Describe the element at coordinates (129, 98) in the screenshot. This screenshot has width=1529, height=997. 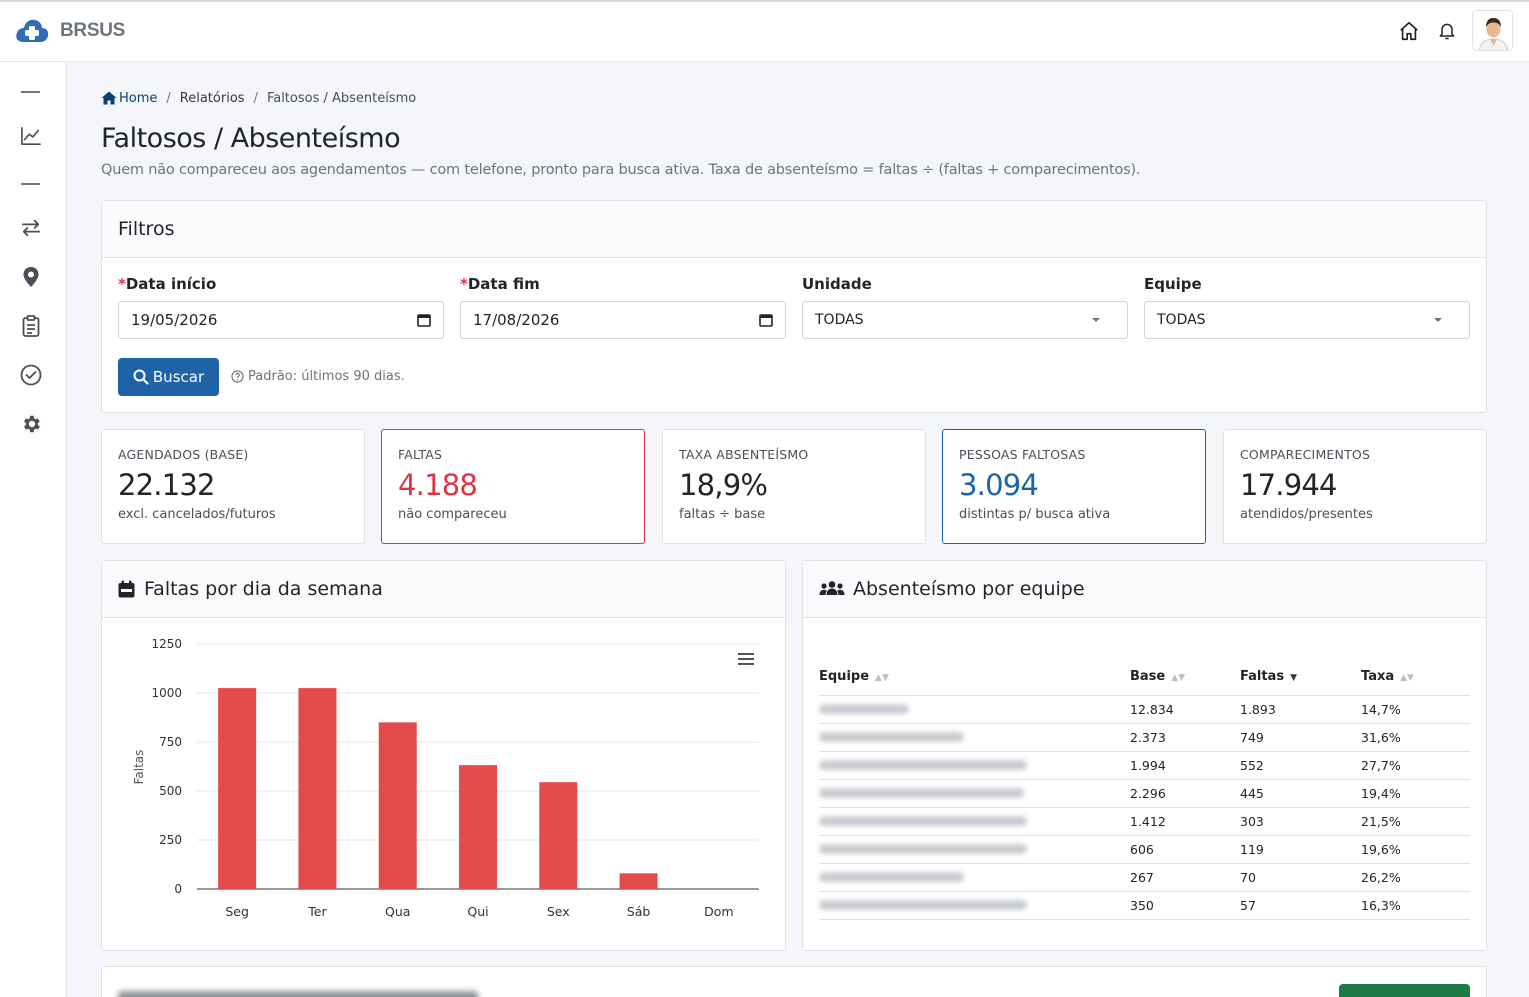
I see `breadcrumb-home: Home` at that location.